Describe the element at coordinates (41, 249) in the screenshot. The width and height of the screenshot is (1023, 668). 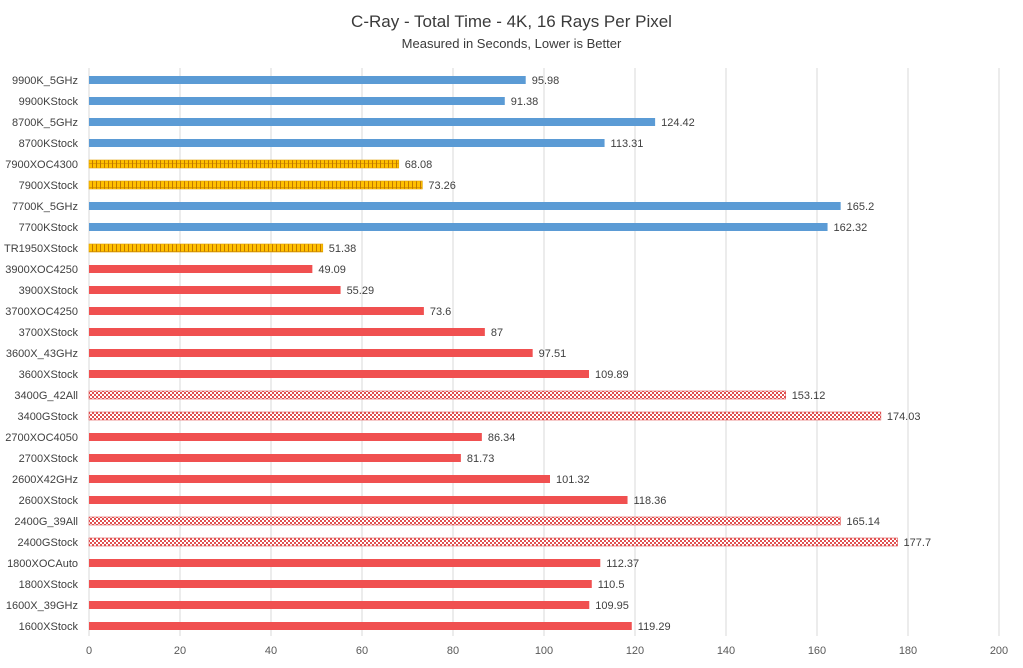
I see `category-label: TR1950XStock` at that location.